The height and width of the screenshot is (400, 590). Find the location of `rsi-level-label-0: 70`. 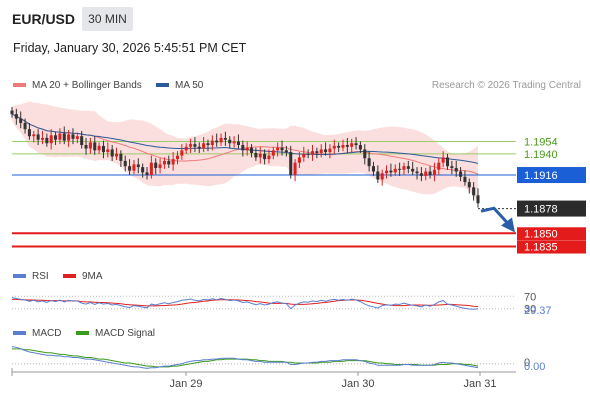

rsi-level-label-0: 70 is located at coordinates (530, 297).